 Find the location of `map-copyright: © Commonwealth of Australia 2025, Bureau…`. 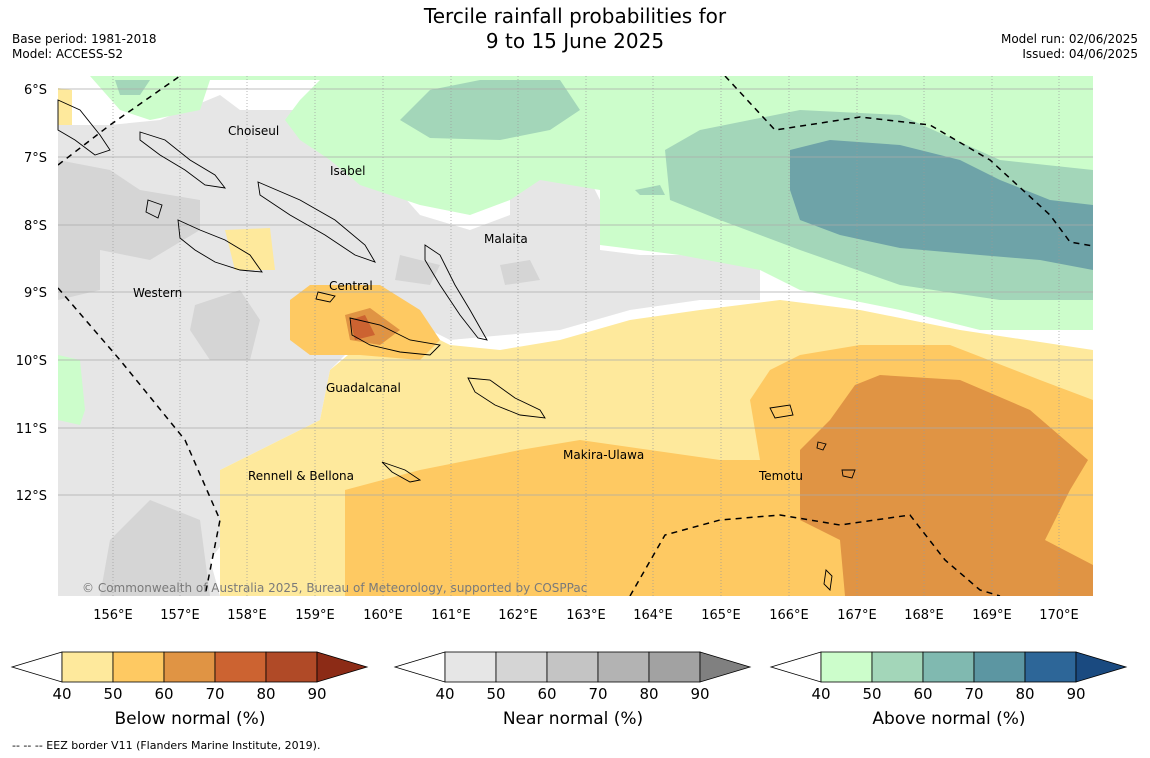

map-copyright: © Commonwealth of Australia 2025, Bureau… is located at coordinates (334, 588).